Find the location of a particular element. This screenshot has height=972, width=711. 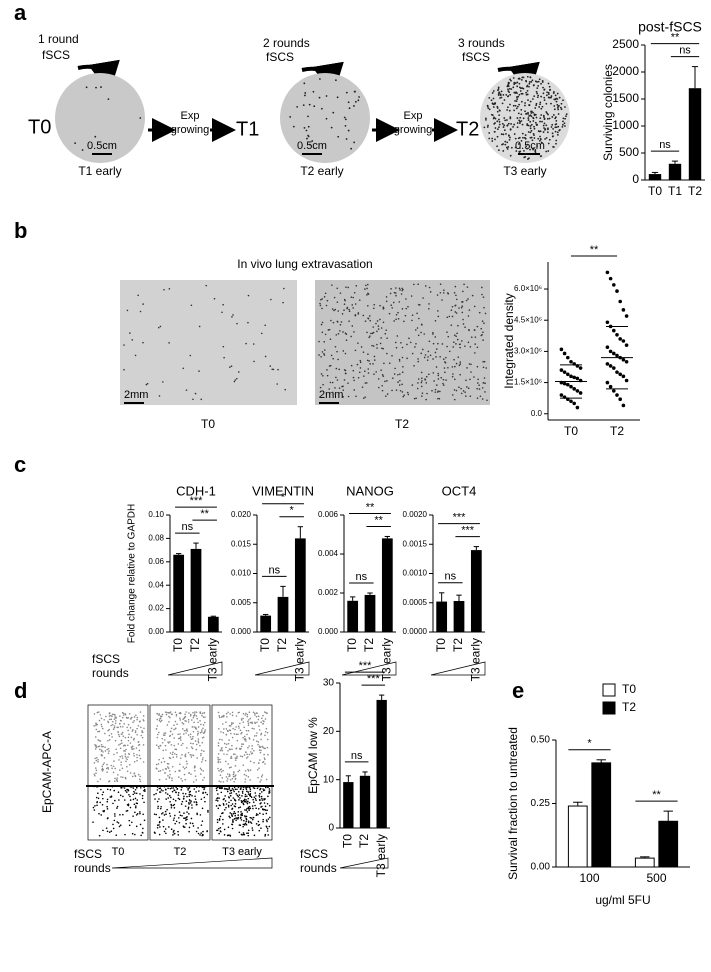

significance-label: *** is located at coordinates (468, 530).